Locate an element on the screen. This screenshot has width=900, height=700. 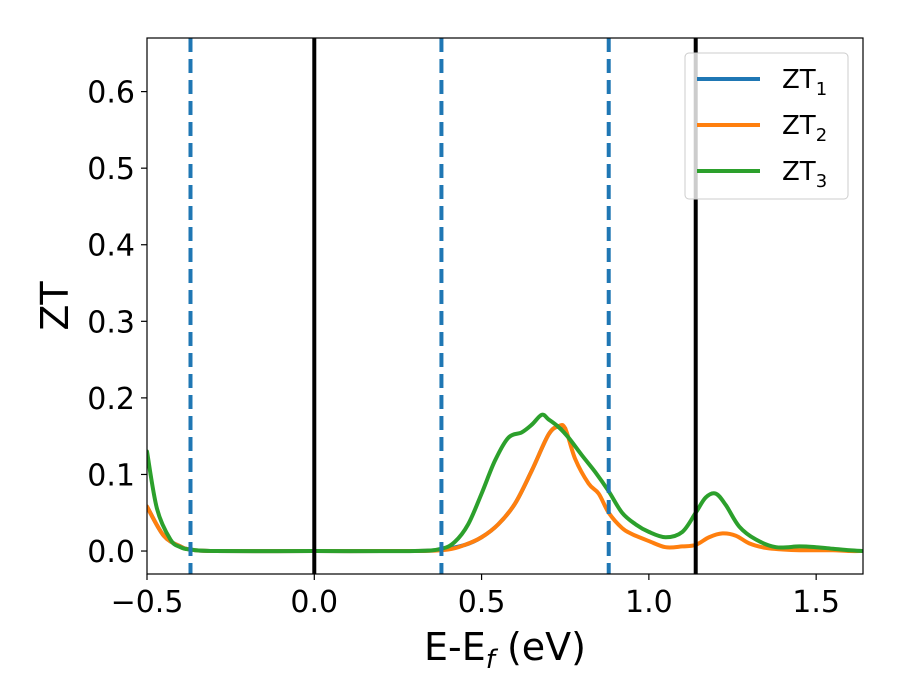
legend: ZT1 ZT2 ZT3 is located at coordinates (766, 126).